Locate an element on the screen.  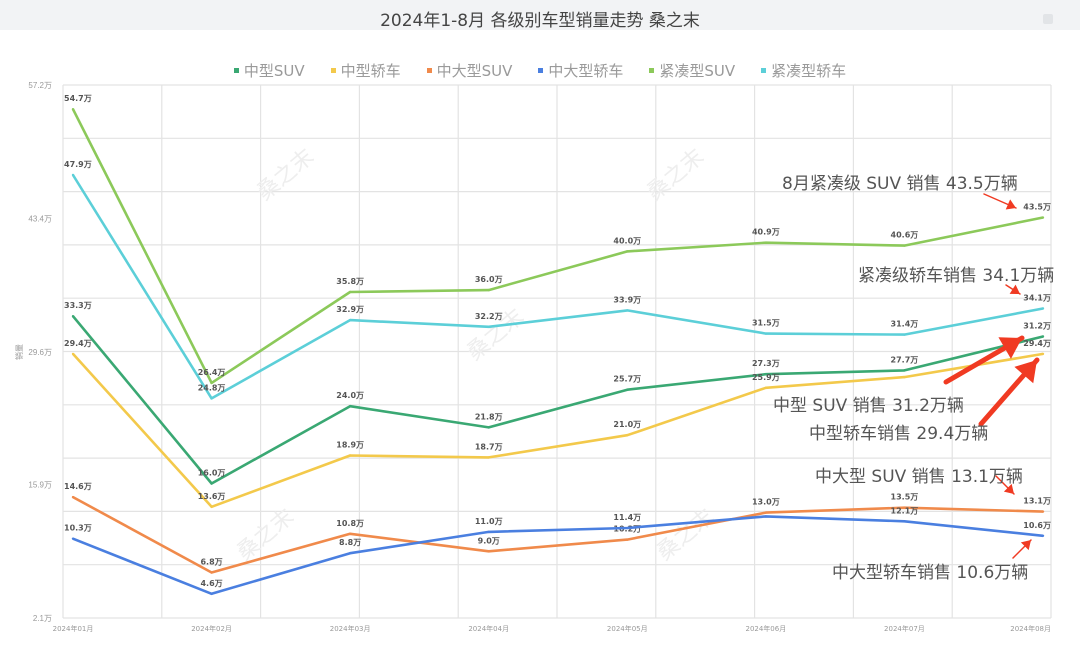
chart-title: 2024年1-8月 各级别车型销量走势 桑之末 is located at coordinates (540, 21).